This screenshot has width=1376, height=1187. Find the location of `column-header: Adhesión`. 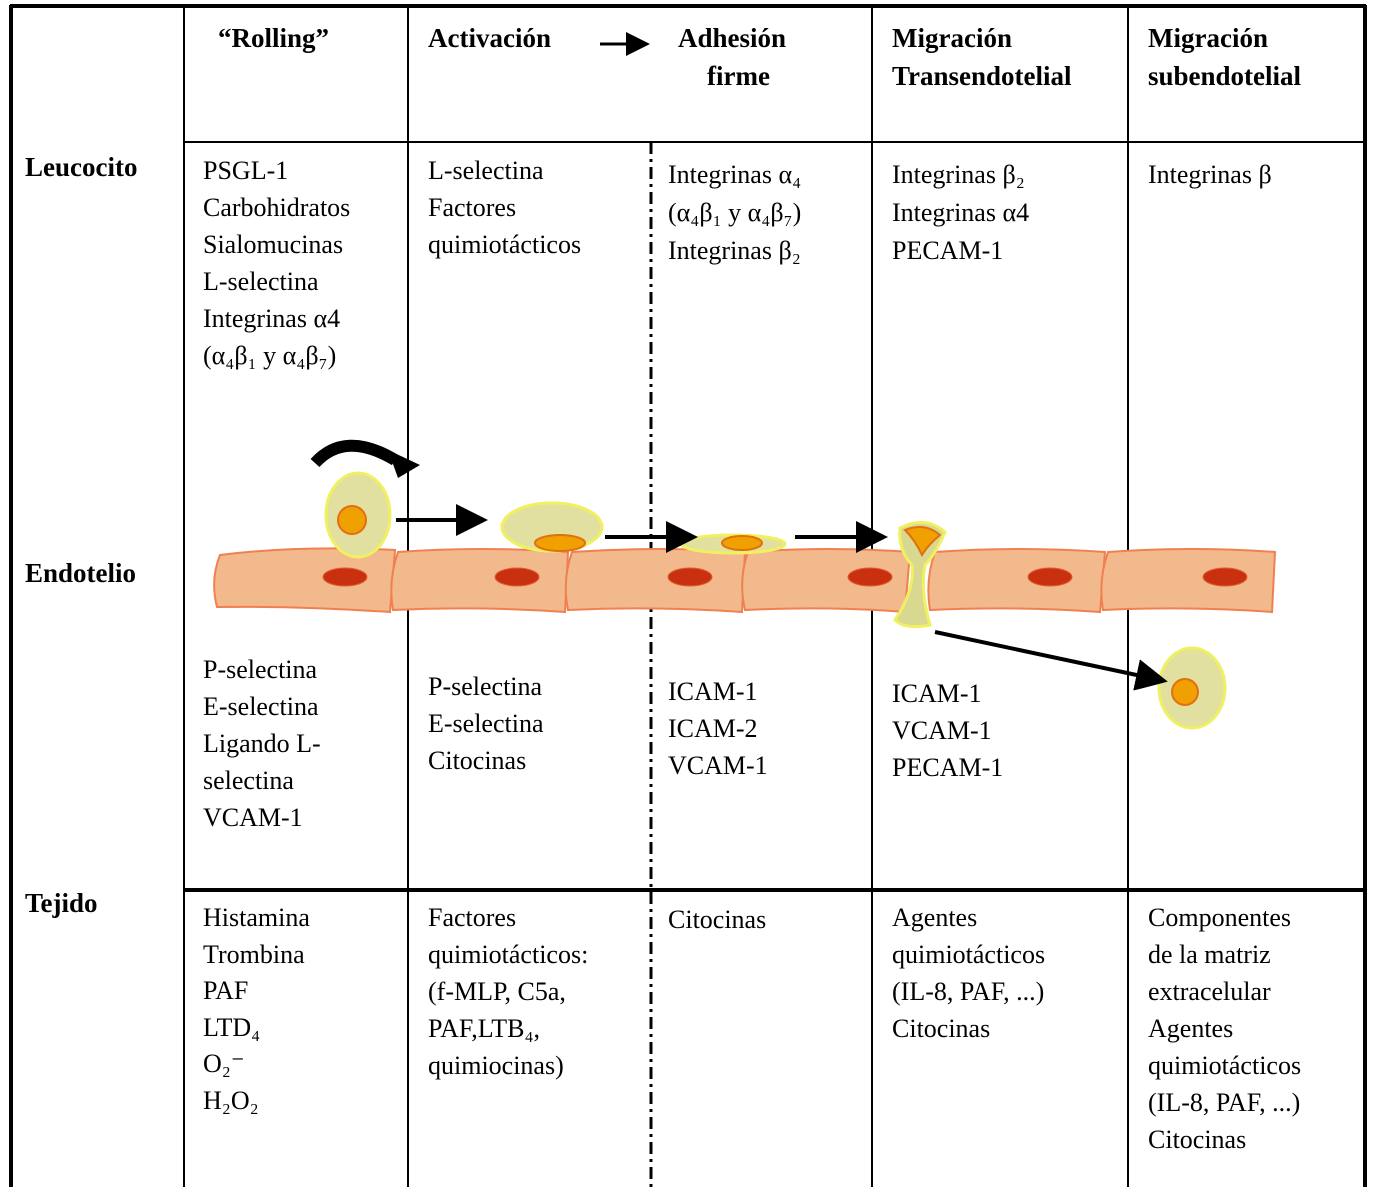

column-header: Adhesión is located at coordinates (732, 38).